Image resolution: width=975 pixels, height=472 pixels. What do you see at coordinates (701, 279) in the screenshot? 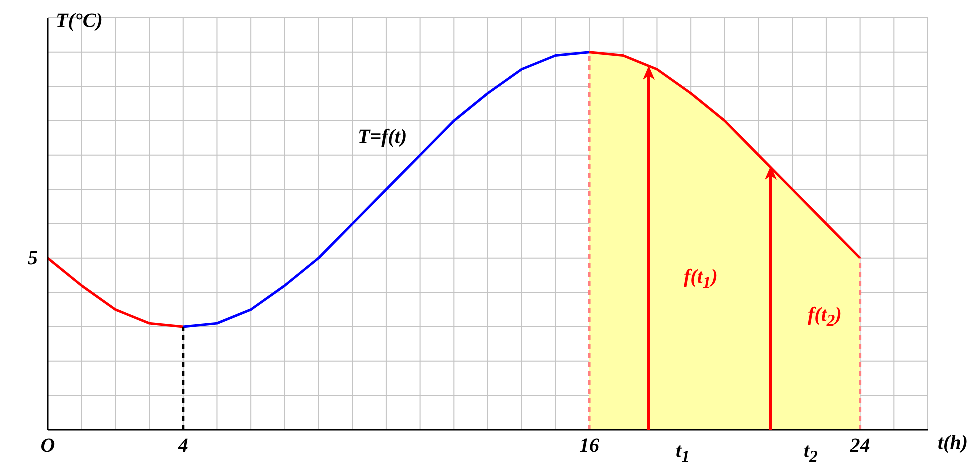
I see `annotation: f(t$_{1}$)` at bounding box center [701, 279].